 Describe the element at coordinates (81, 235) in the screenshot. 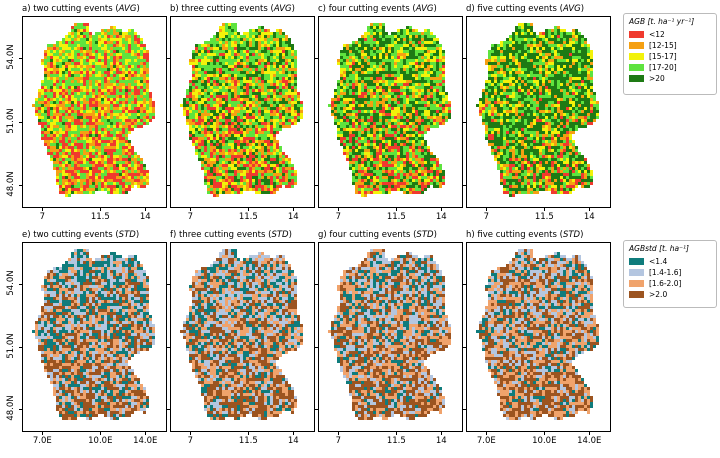

I see `bottom-panel-title: e) two cutting events (STD)` at that location.